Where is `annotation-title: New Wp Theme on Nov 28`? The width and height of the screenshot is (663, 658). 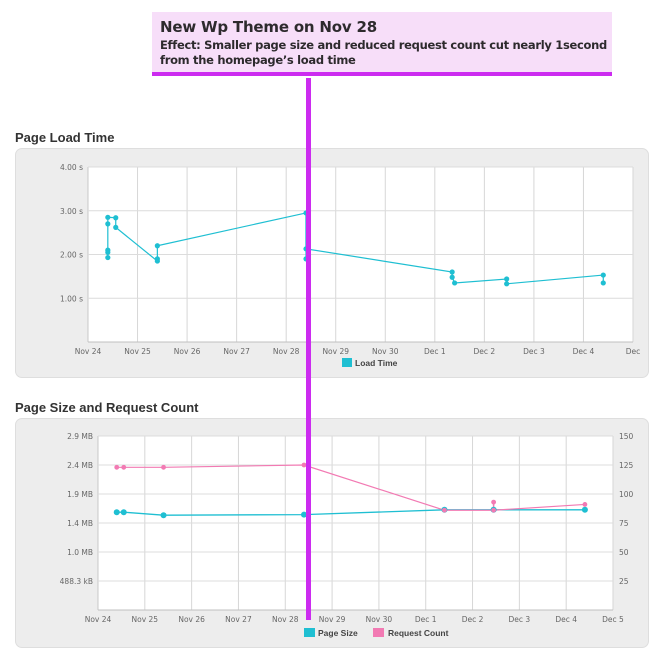
annotation-title: New Wp Theme on Nov 28 is located at coordinates (268, 27).